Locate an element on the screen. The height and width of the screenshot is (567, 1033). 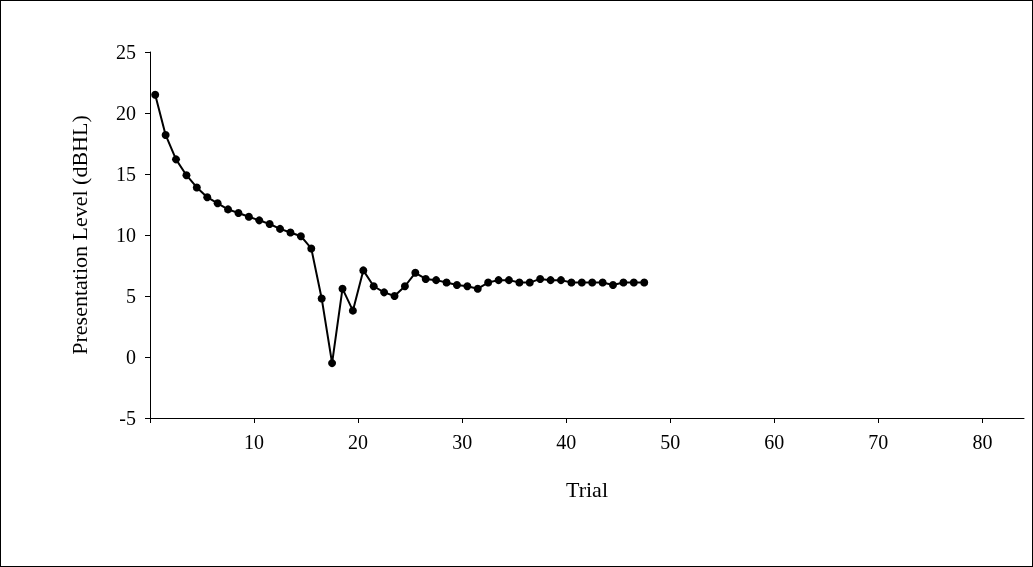
y-tick-label: -5 is located at coordinates (127, 418).